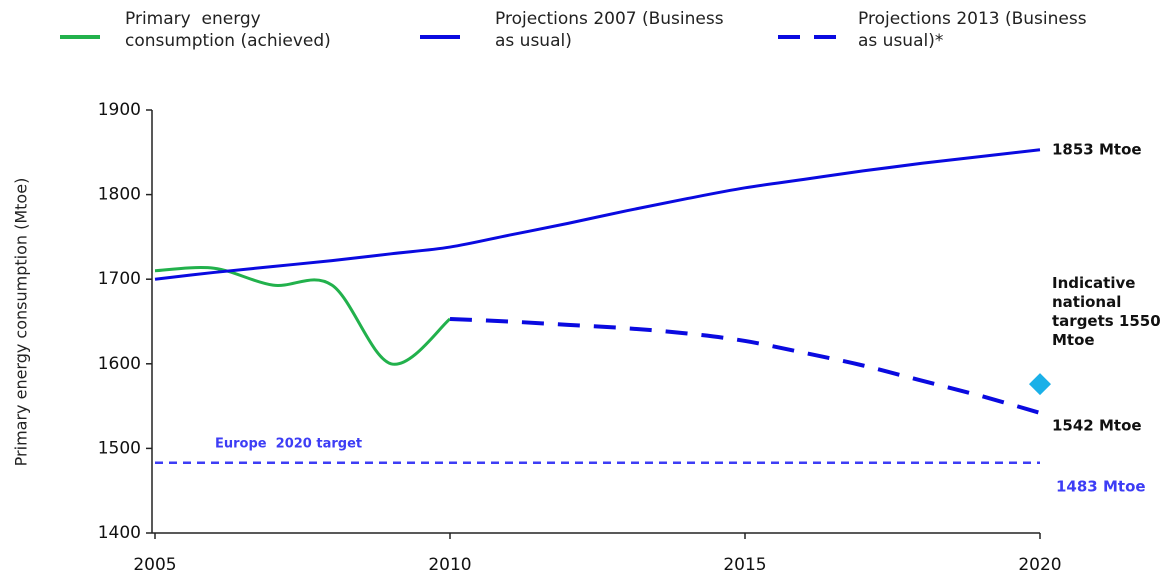 Image resolution: width=1164 pixels, height=578 pixels. I want to click on y-axis-label: Primary energy consumption (Mtoe), so click(21, 322).